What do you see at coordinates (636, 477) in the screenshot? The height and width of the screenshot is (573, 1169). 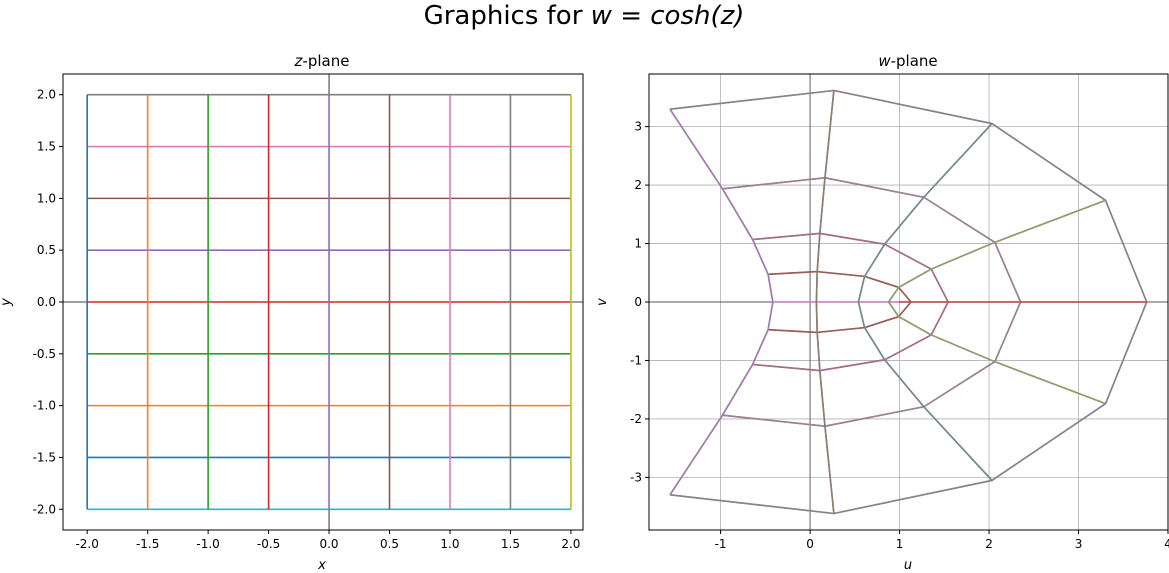 I see `w-plane-ytick-label: -3` at bounding box center [636, 477].